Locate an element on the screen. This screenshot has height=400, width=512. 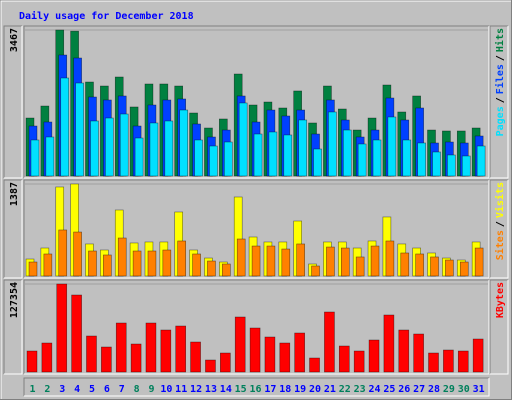
legend: Pages / Files / Hits is located at coordinates (500, 82).